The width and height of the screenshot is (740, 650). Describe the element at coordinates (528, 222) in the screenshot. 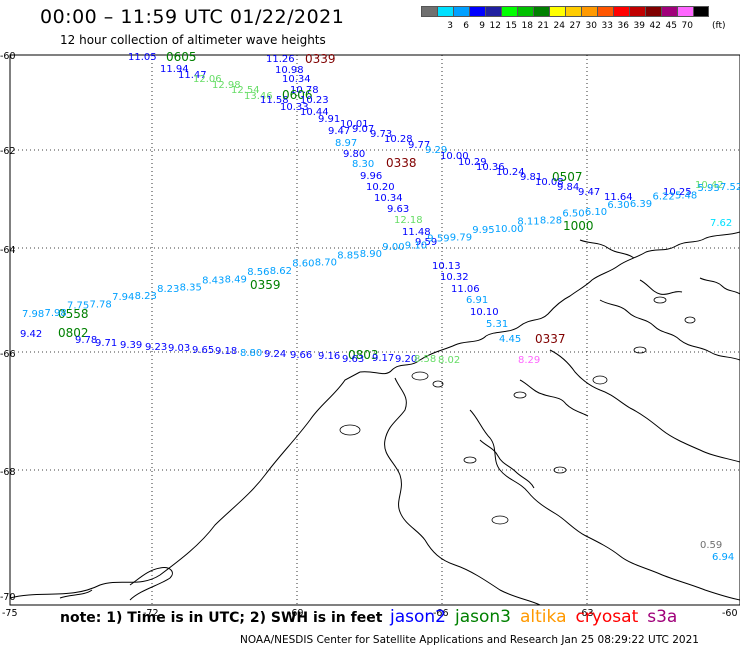

I see `track-point-value: 8.11` at that location.